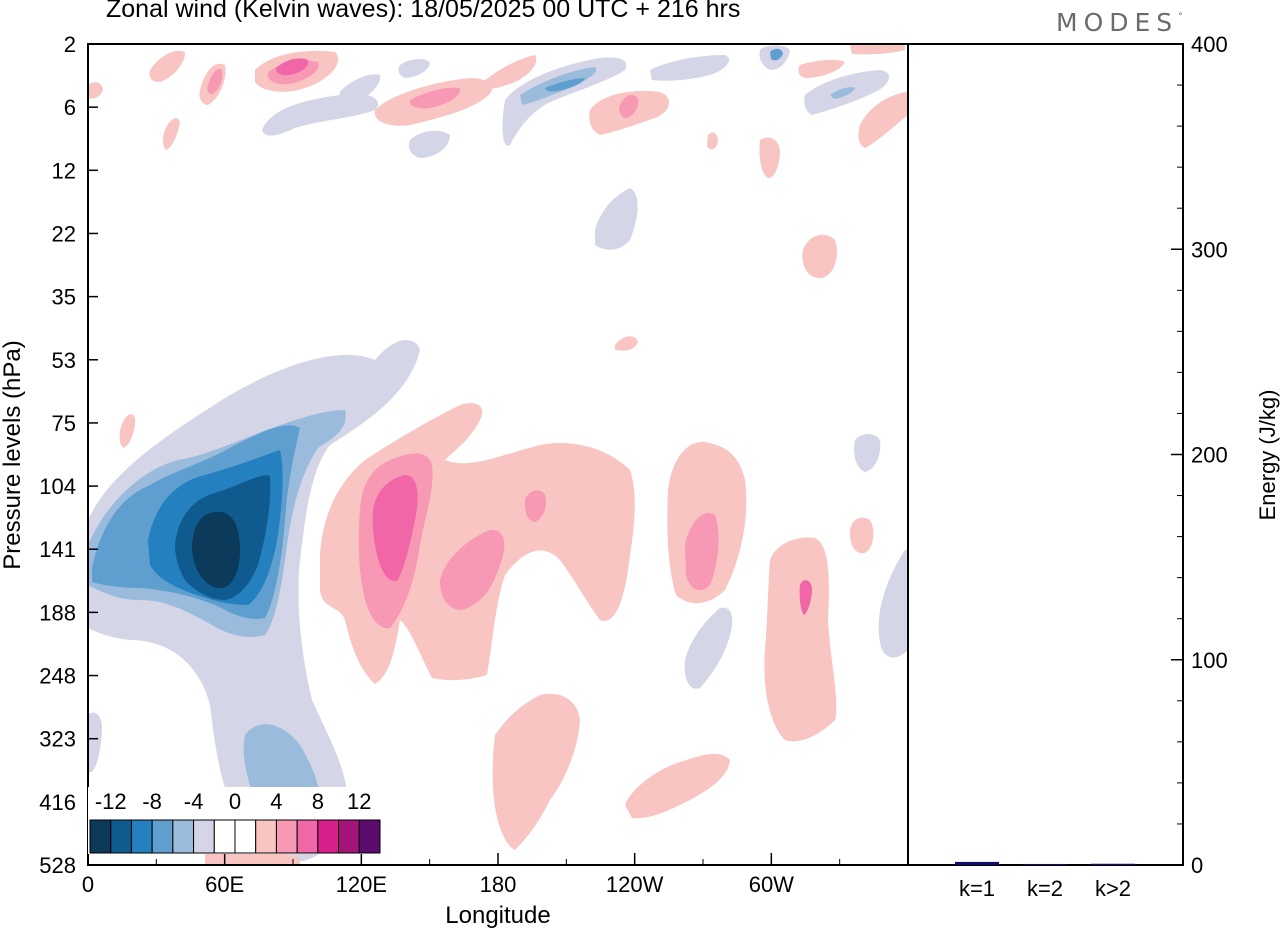 Image resolution: width=1280 pixels, height=930 pixels. What do you see at coordinates (565, 85) in the screenshot?
I see `contour-strat-neg-2c` at bounding box center [565, 85].